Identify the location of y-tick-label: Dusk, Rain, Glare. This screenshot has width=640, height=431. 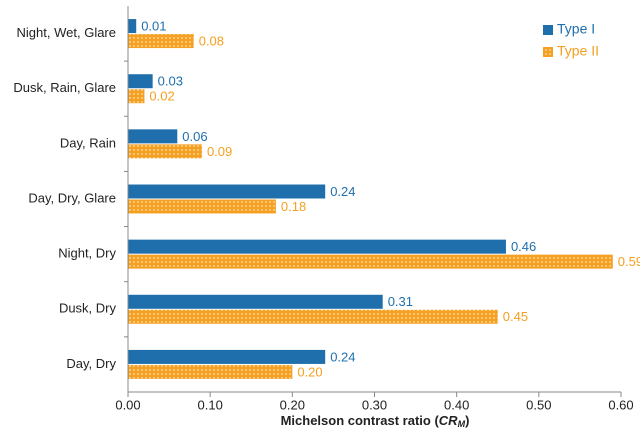
(64, 87).